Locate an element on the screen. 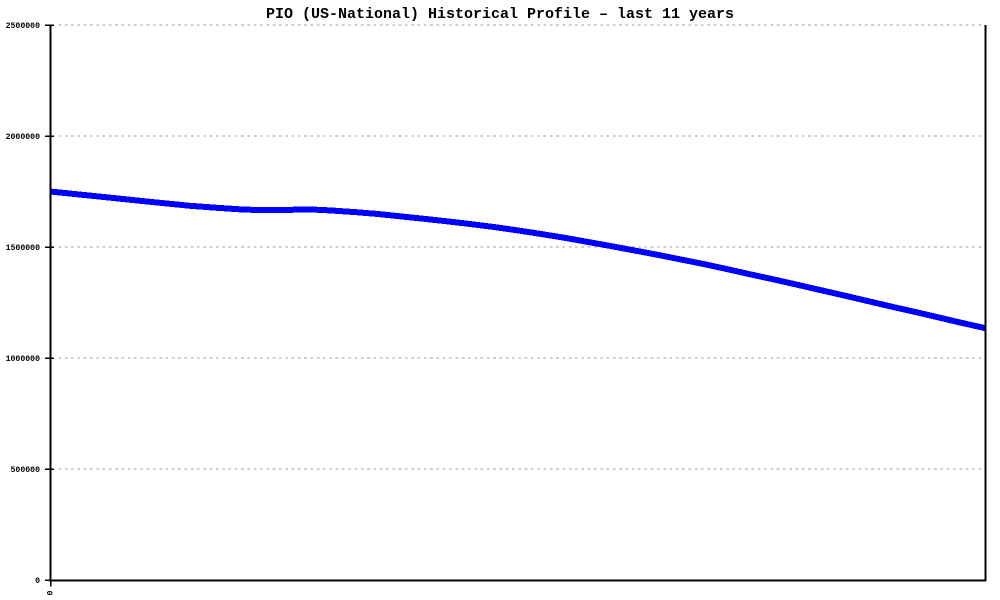 The width and height of the screenshot is (1000, 600). svg-text: 2500000 is located at coordinates (23, 26).